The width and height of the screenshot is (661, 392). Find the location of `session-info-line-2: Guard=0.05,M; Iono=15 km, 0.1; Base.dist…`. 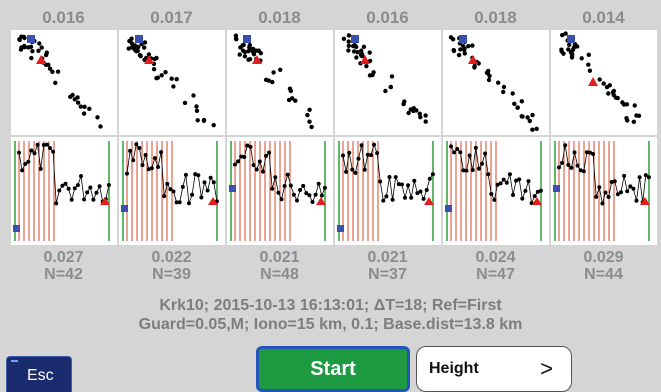

session-info-line-2: Guard=0.05,M; Iono=15 km, 0.1; Base.dist… is located at coordinates (330, 324).